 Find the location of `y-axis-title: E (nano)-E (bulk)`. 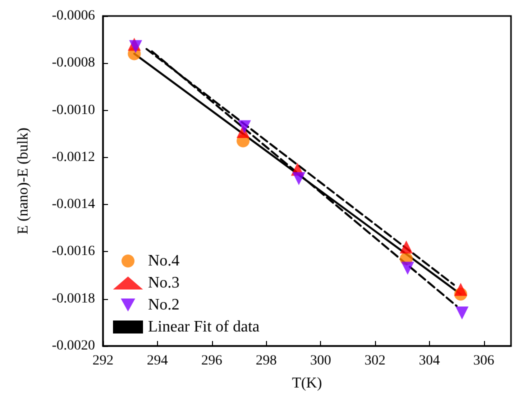

y-axis-title: E (nano)-E (bulk) is located at coordinates (24, 181).